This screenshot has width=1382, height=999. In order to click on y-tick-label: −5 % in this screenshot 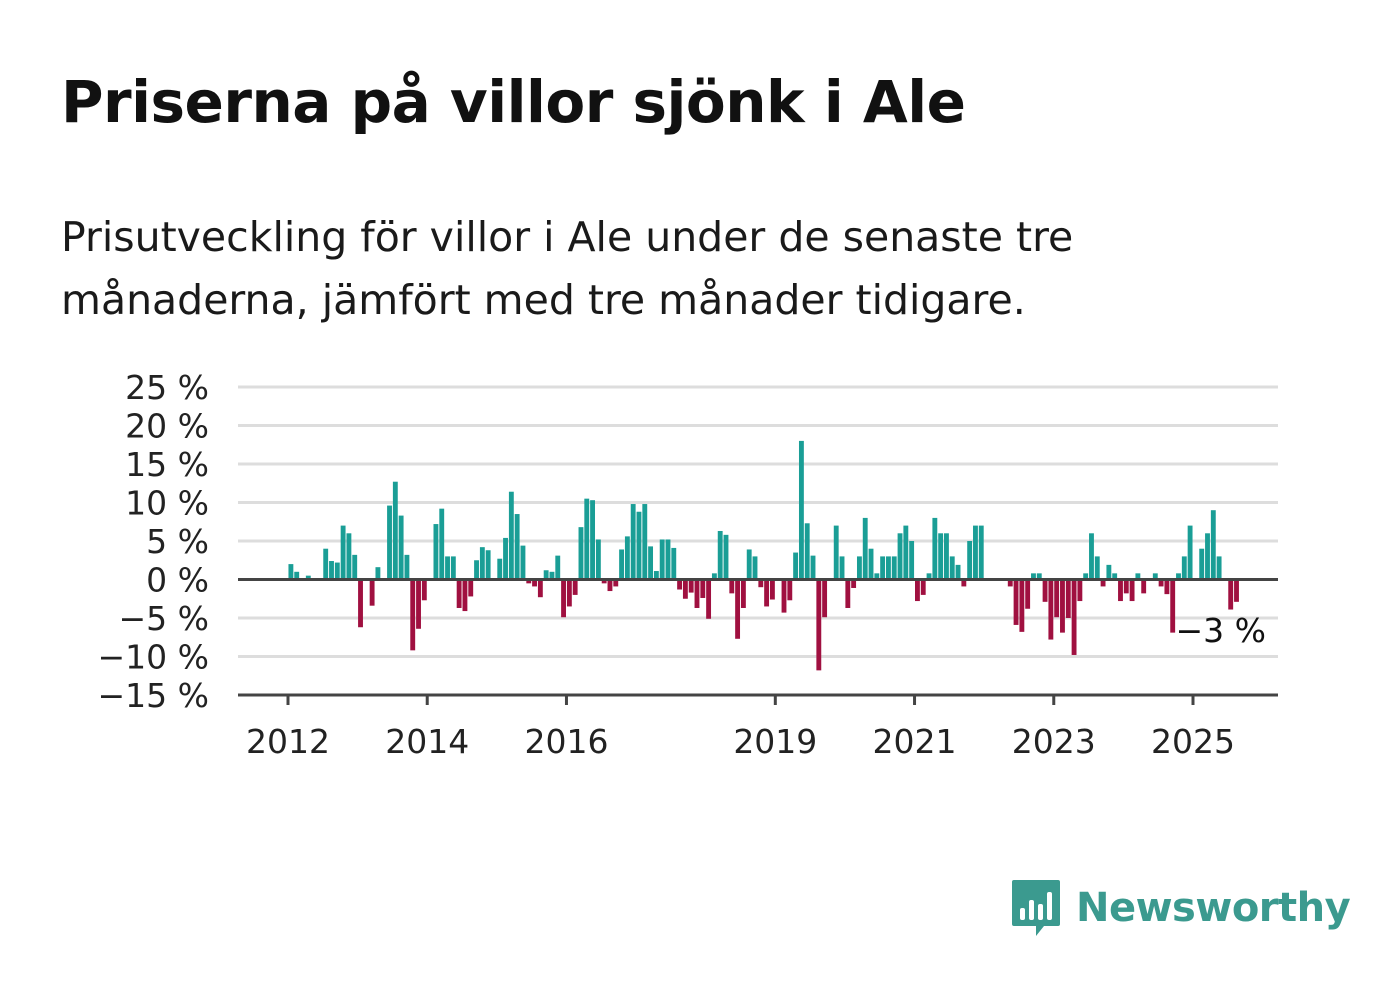, I will do `click(164, 618)`.